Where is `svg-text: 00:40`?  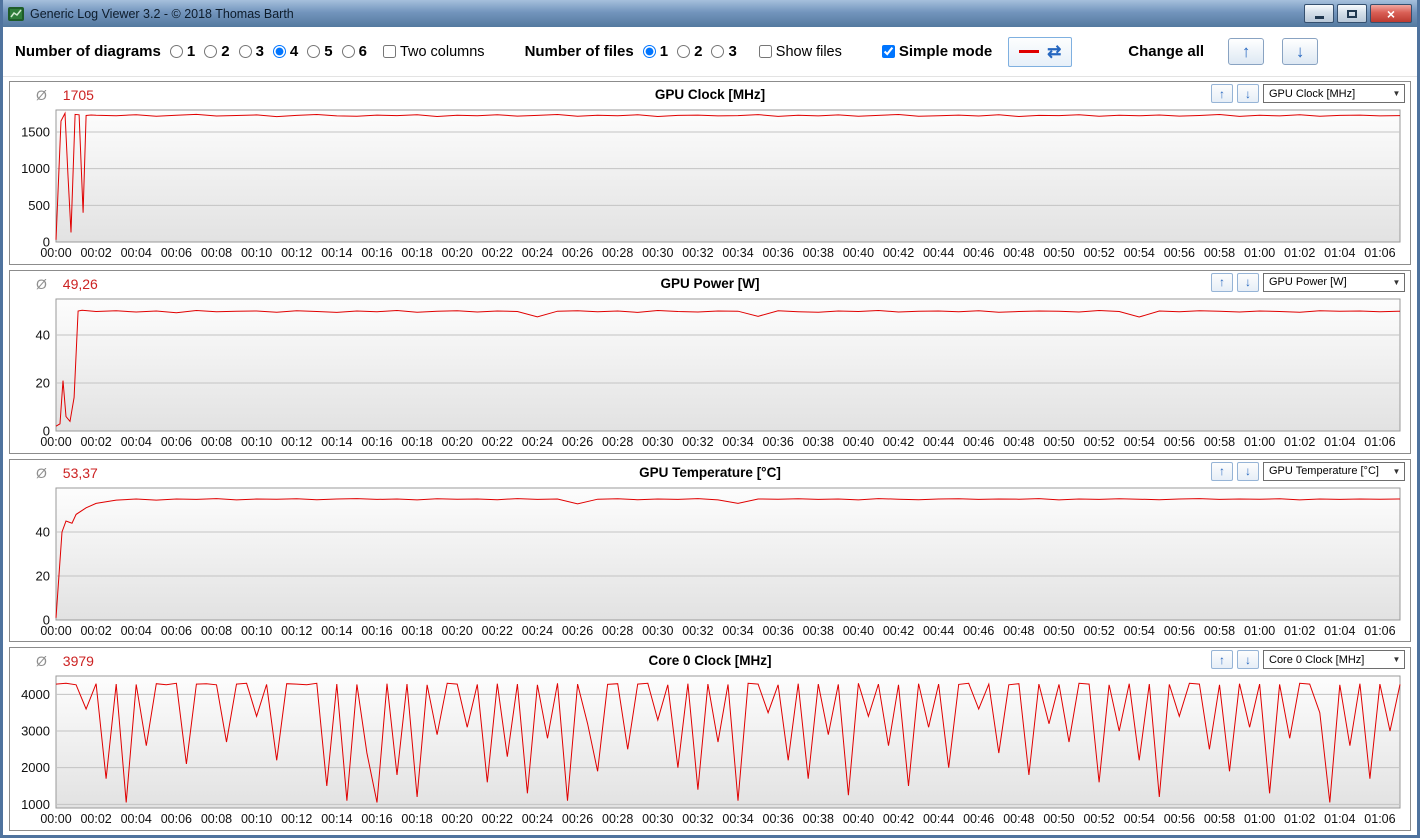 svg-text: 00:40 is located at coordinates (858, 253).